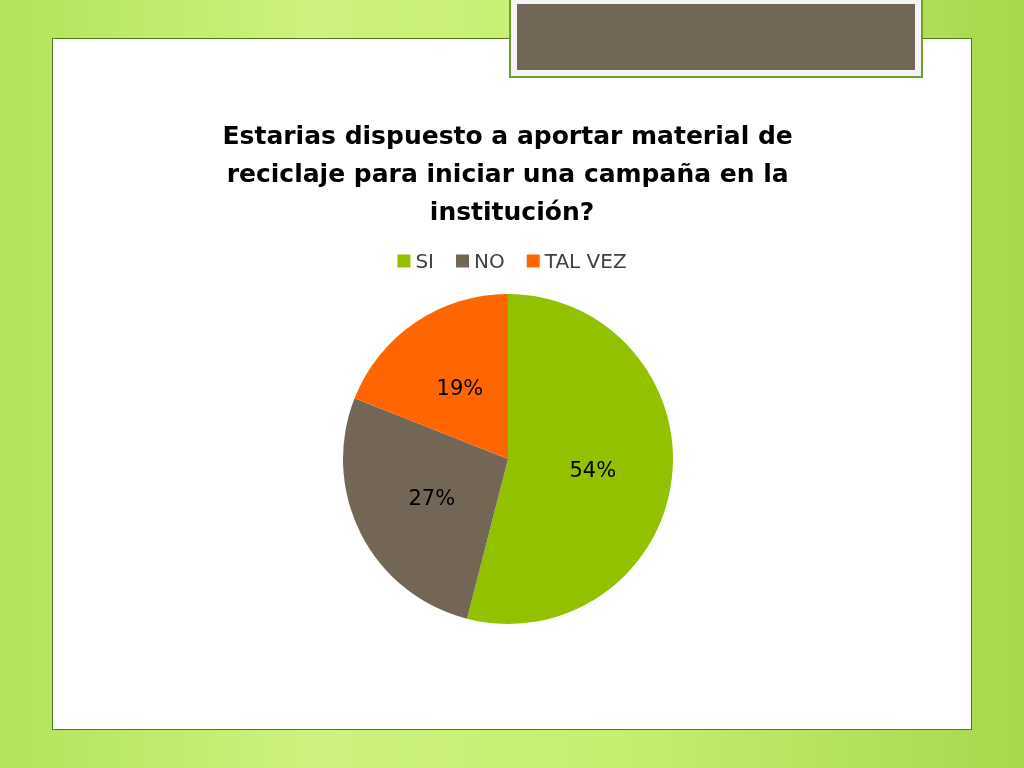  Describe the element at coordinates (593, 469) in the screenshot. I see `data-label: 54%` at that location.